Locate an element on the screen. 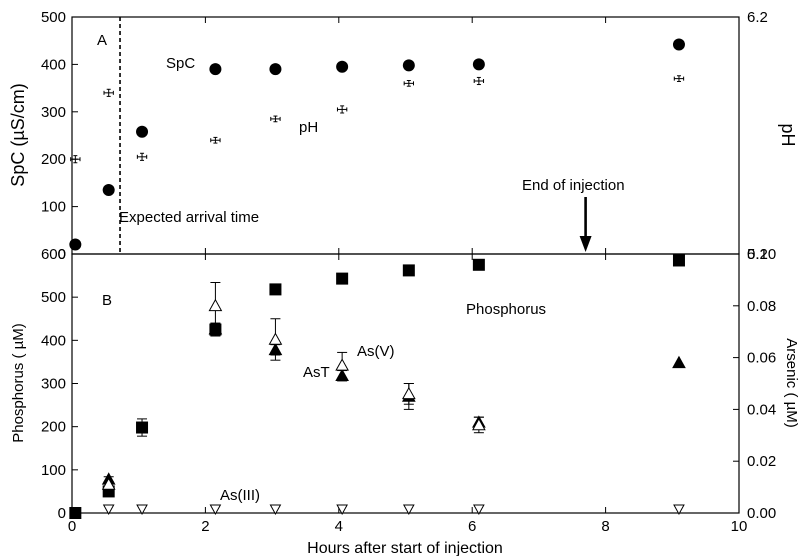 This screenshot has width=807, height=556. y2-tick-label: 0.02 is located at coordinates (761, 461).